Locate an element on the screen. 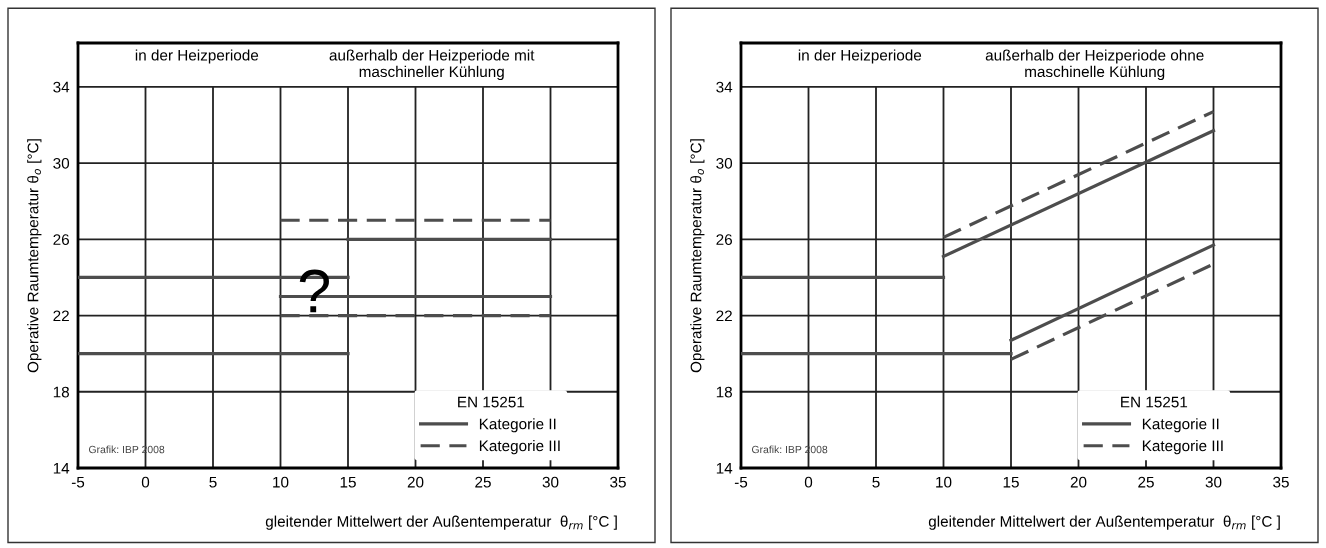  annotation: außerhalb der Heizperiode mit maschineller Kühlung is located at coordinates (432, 65).